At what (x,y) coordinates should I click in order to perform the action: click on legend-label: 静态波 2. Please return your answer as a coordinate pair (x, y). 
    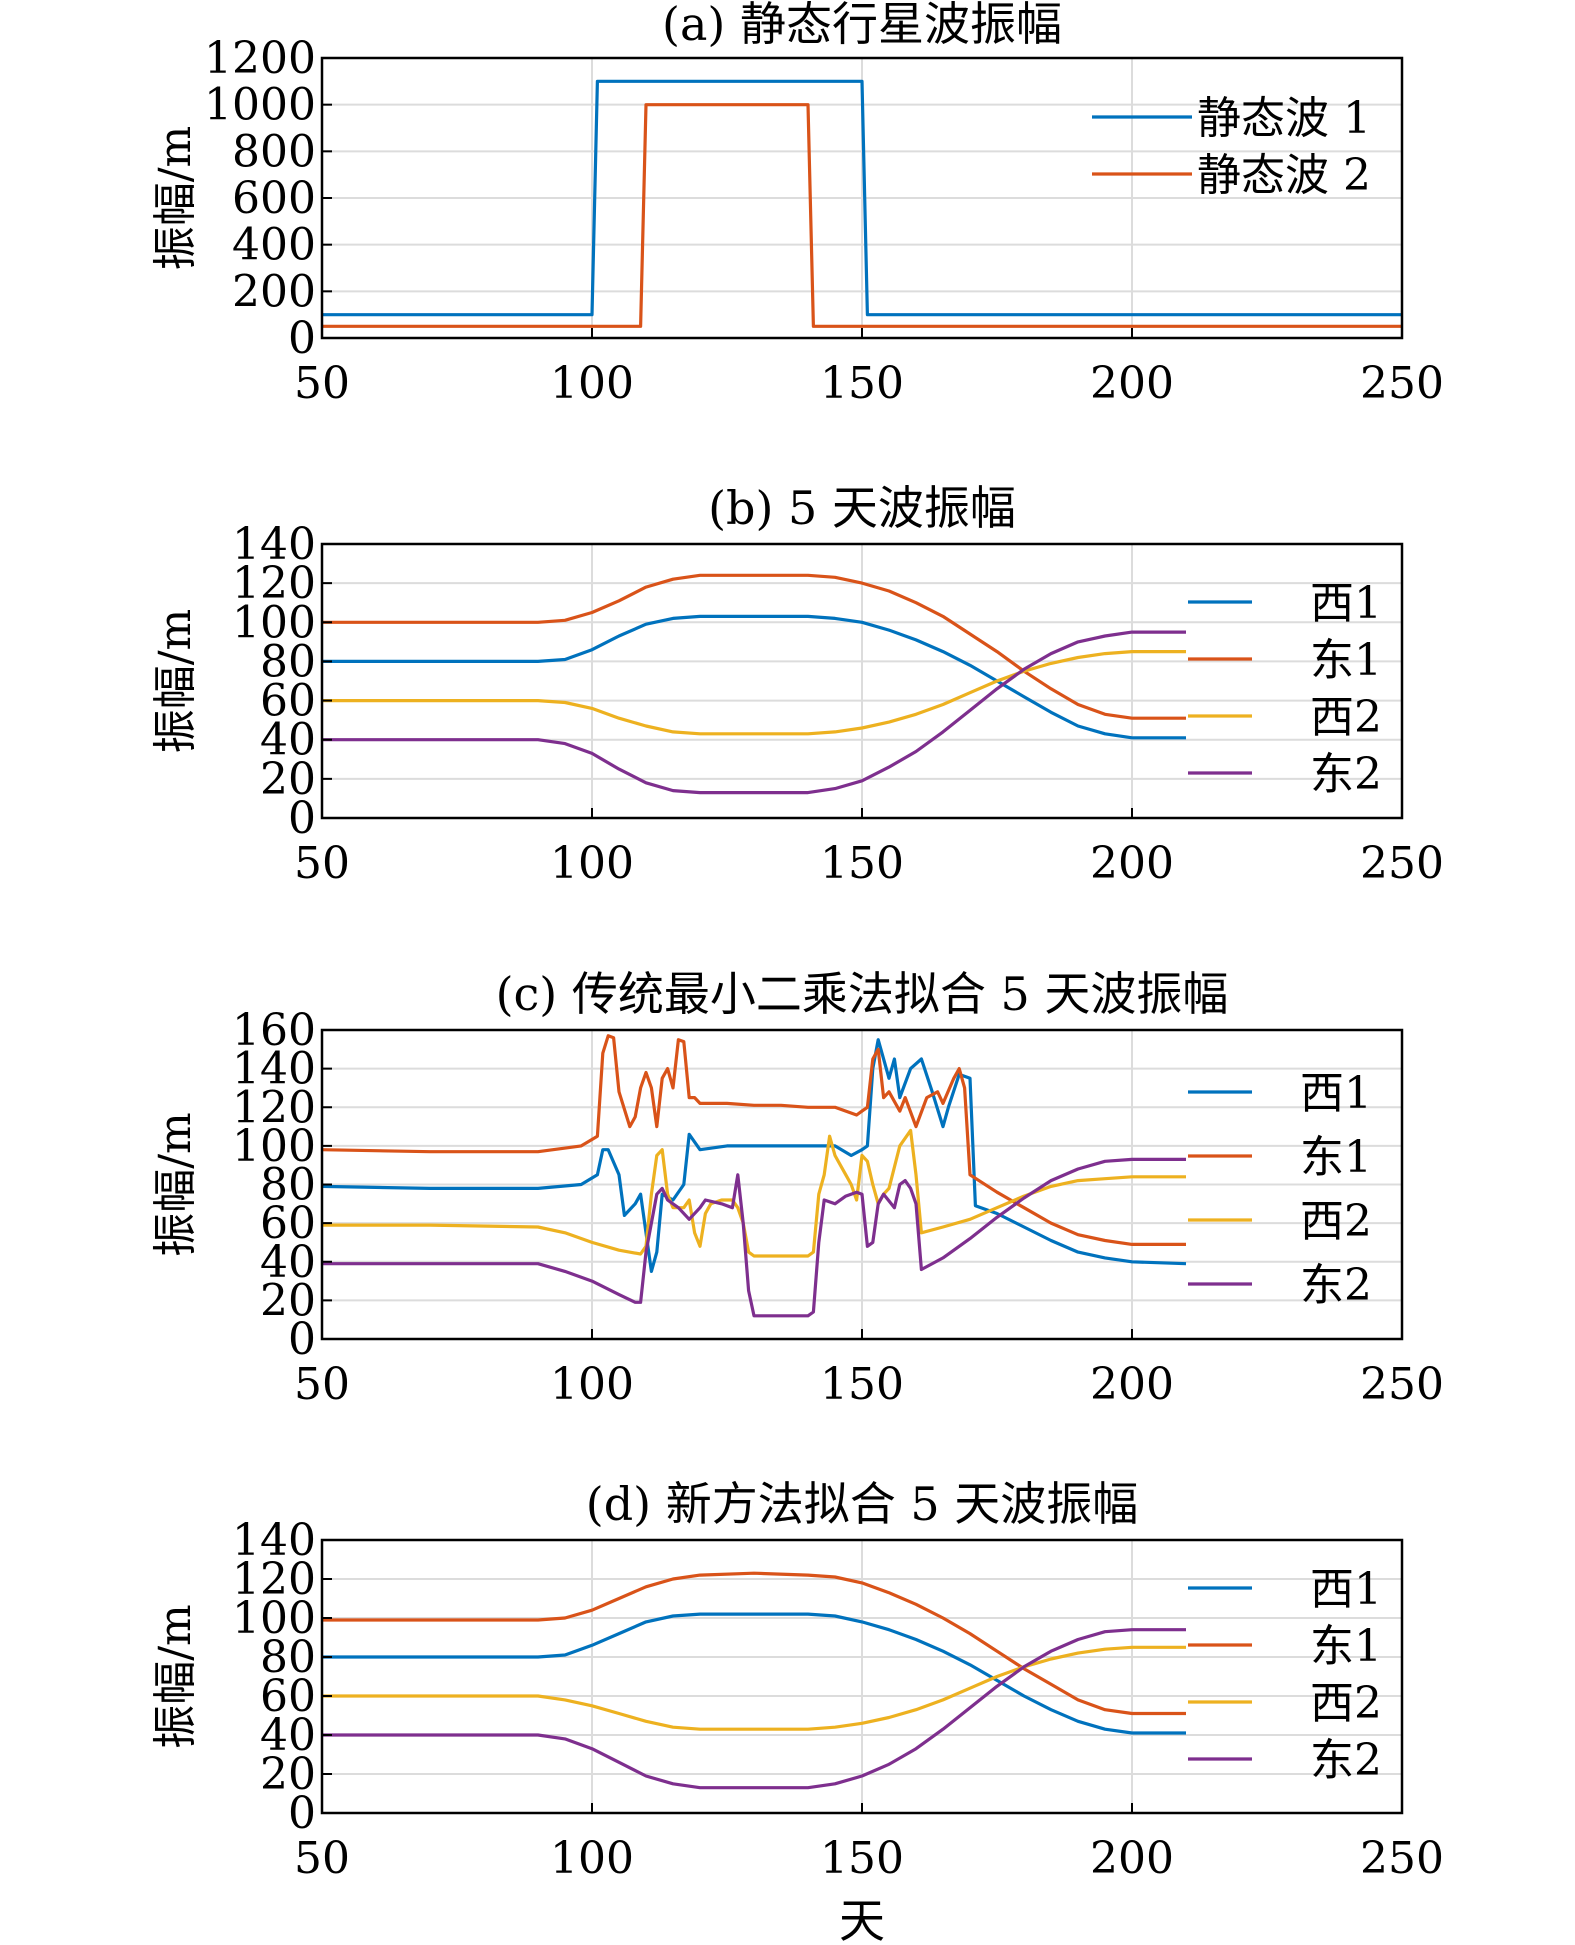
    Looking at the image, I should click on (1284, 175).